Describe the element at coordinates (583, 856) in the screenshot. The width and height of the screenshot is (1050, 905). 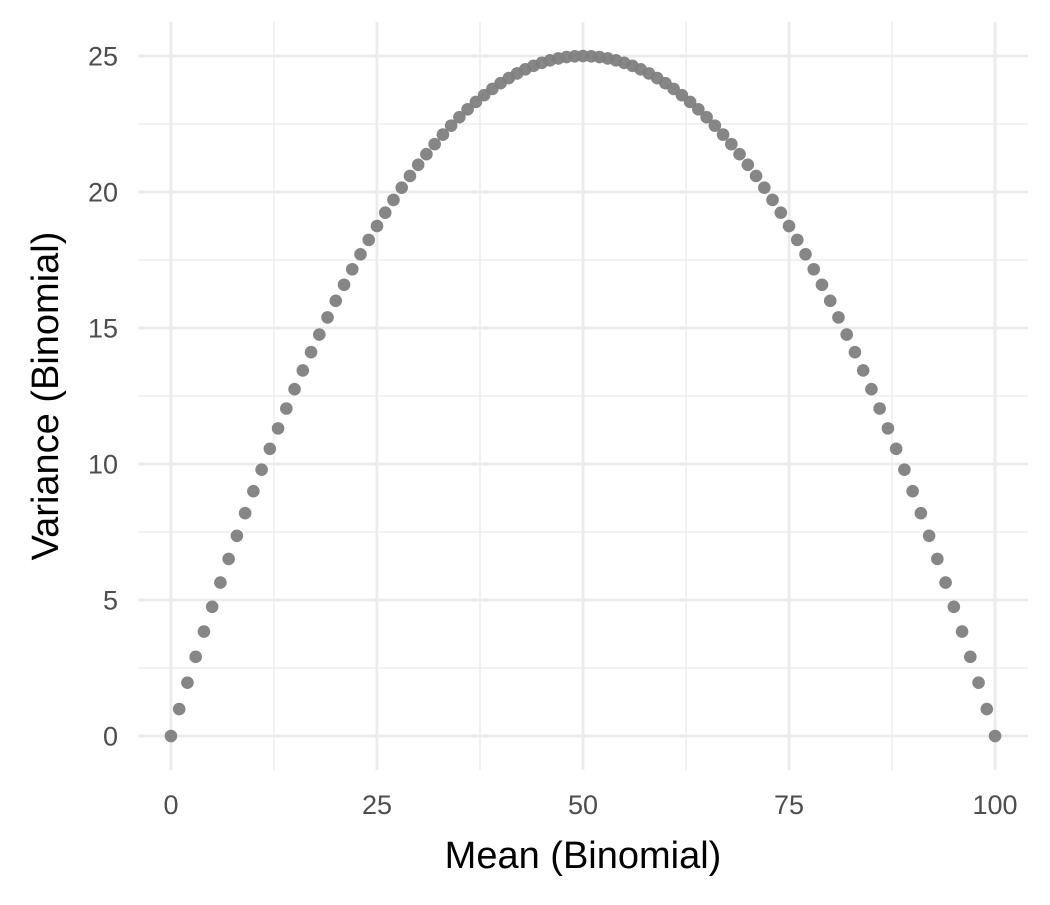
I see `x-axis-title: Mean (Binomial)` at that location.